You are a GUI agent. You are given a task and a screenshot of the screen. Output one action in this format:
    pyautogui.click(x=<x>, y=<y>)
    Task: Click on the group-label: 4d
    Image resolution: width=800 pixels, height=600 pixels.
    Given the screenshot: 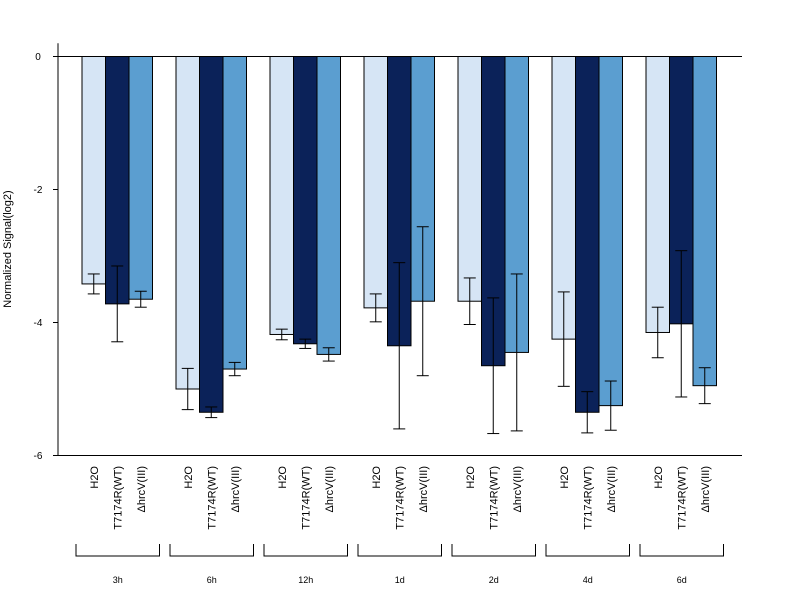 What is the action you would take?
    pyautogui.click(x=588, y=580)
    